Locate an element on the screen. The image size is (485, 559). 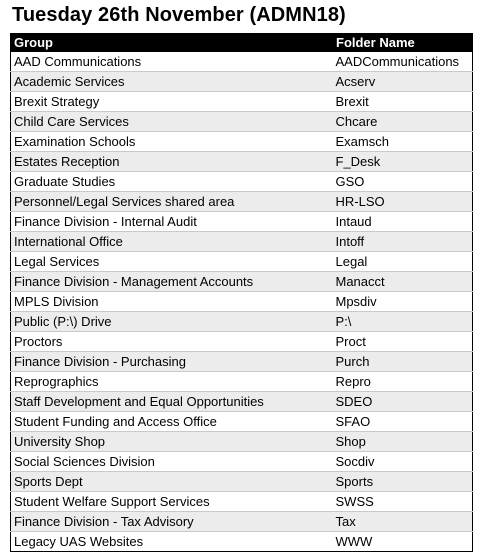
group-cell: Social Sciences Division is located at coordinates (171, 461).